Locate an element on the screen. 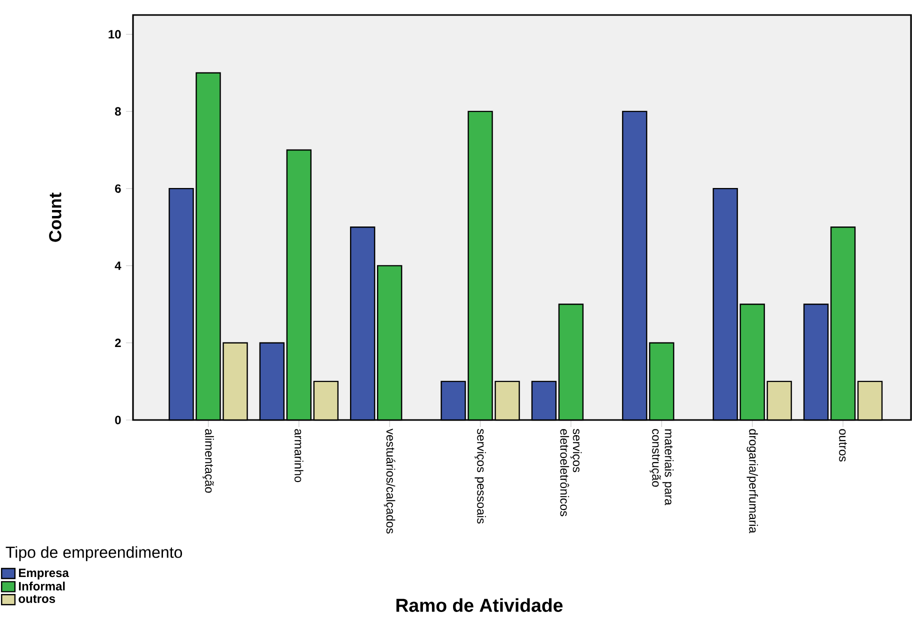  y-tick-label: 4 is located at coordinates (118, 266).